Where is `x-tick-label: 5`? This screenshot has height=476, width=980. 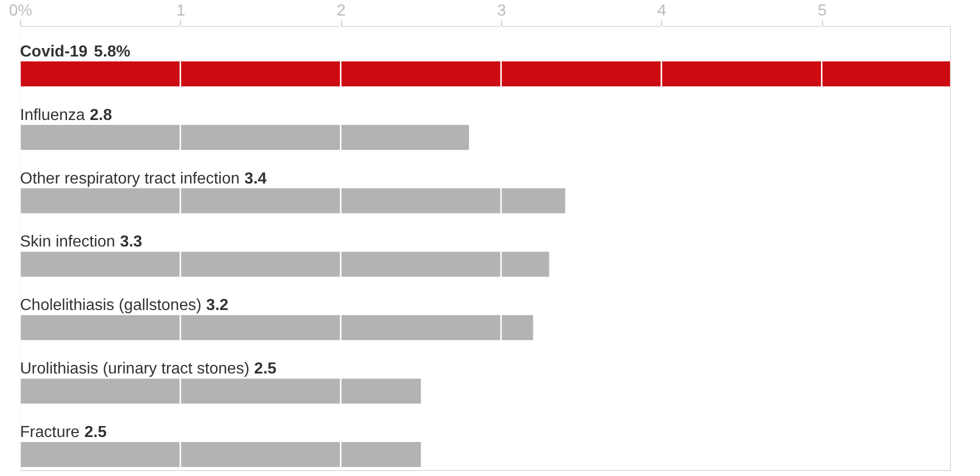 x-tick-label: 5 is located at coordinates (822, 11).